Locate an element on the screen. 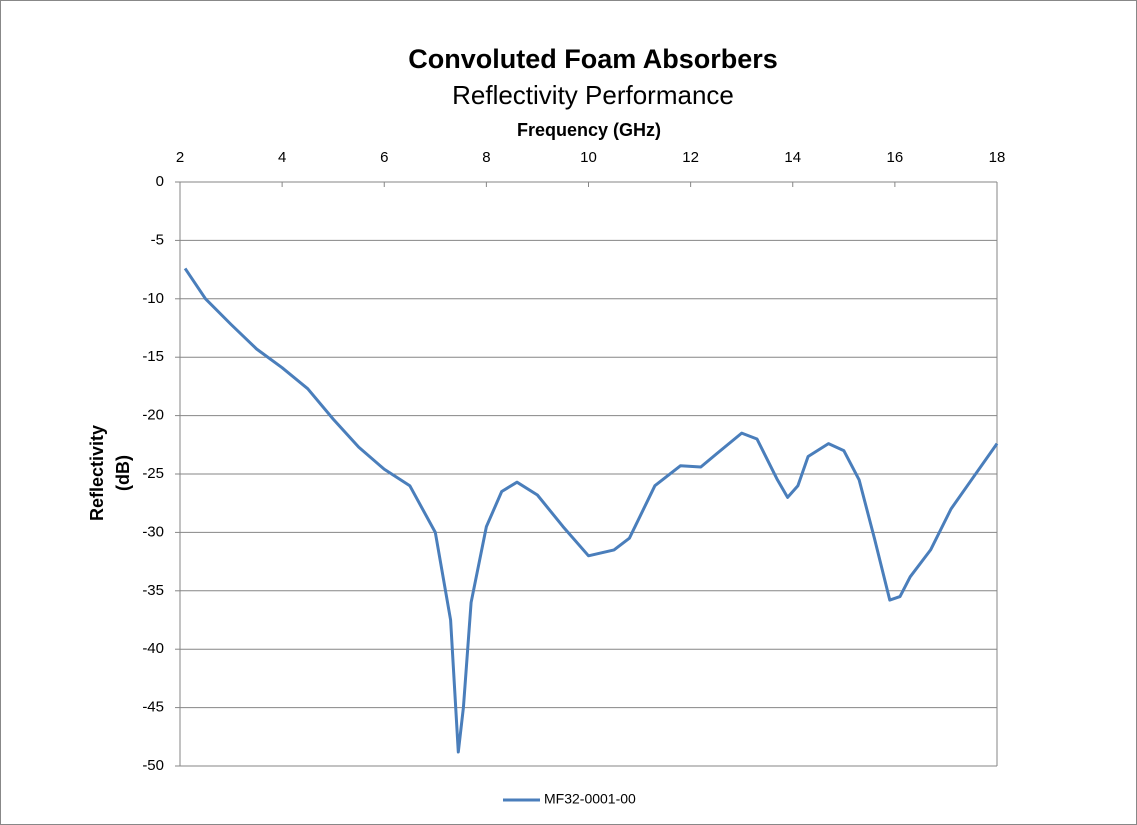  y-tick-label: -45 is located at coordinates (153, 707).